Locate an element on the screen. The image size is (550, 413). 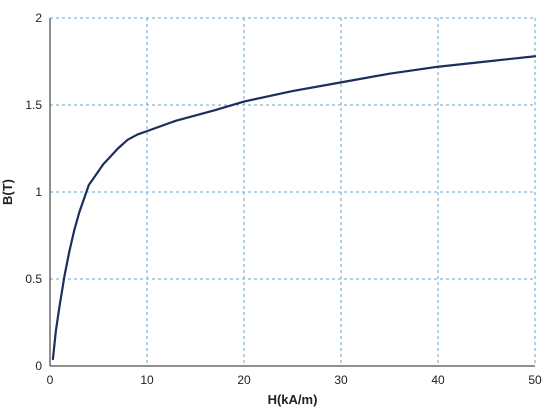
x-tick-label: 30 is located at coordinates (341, 380).